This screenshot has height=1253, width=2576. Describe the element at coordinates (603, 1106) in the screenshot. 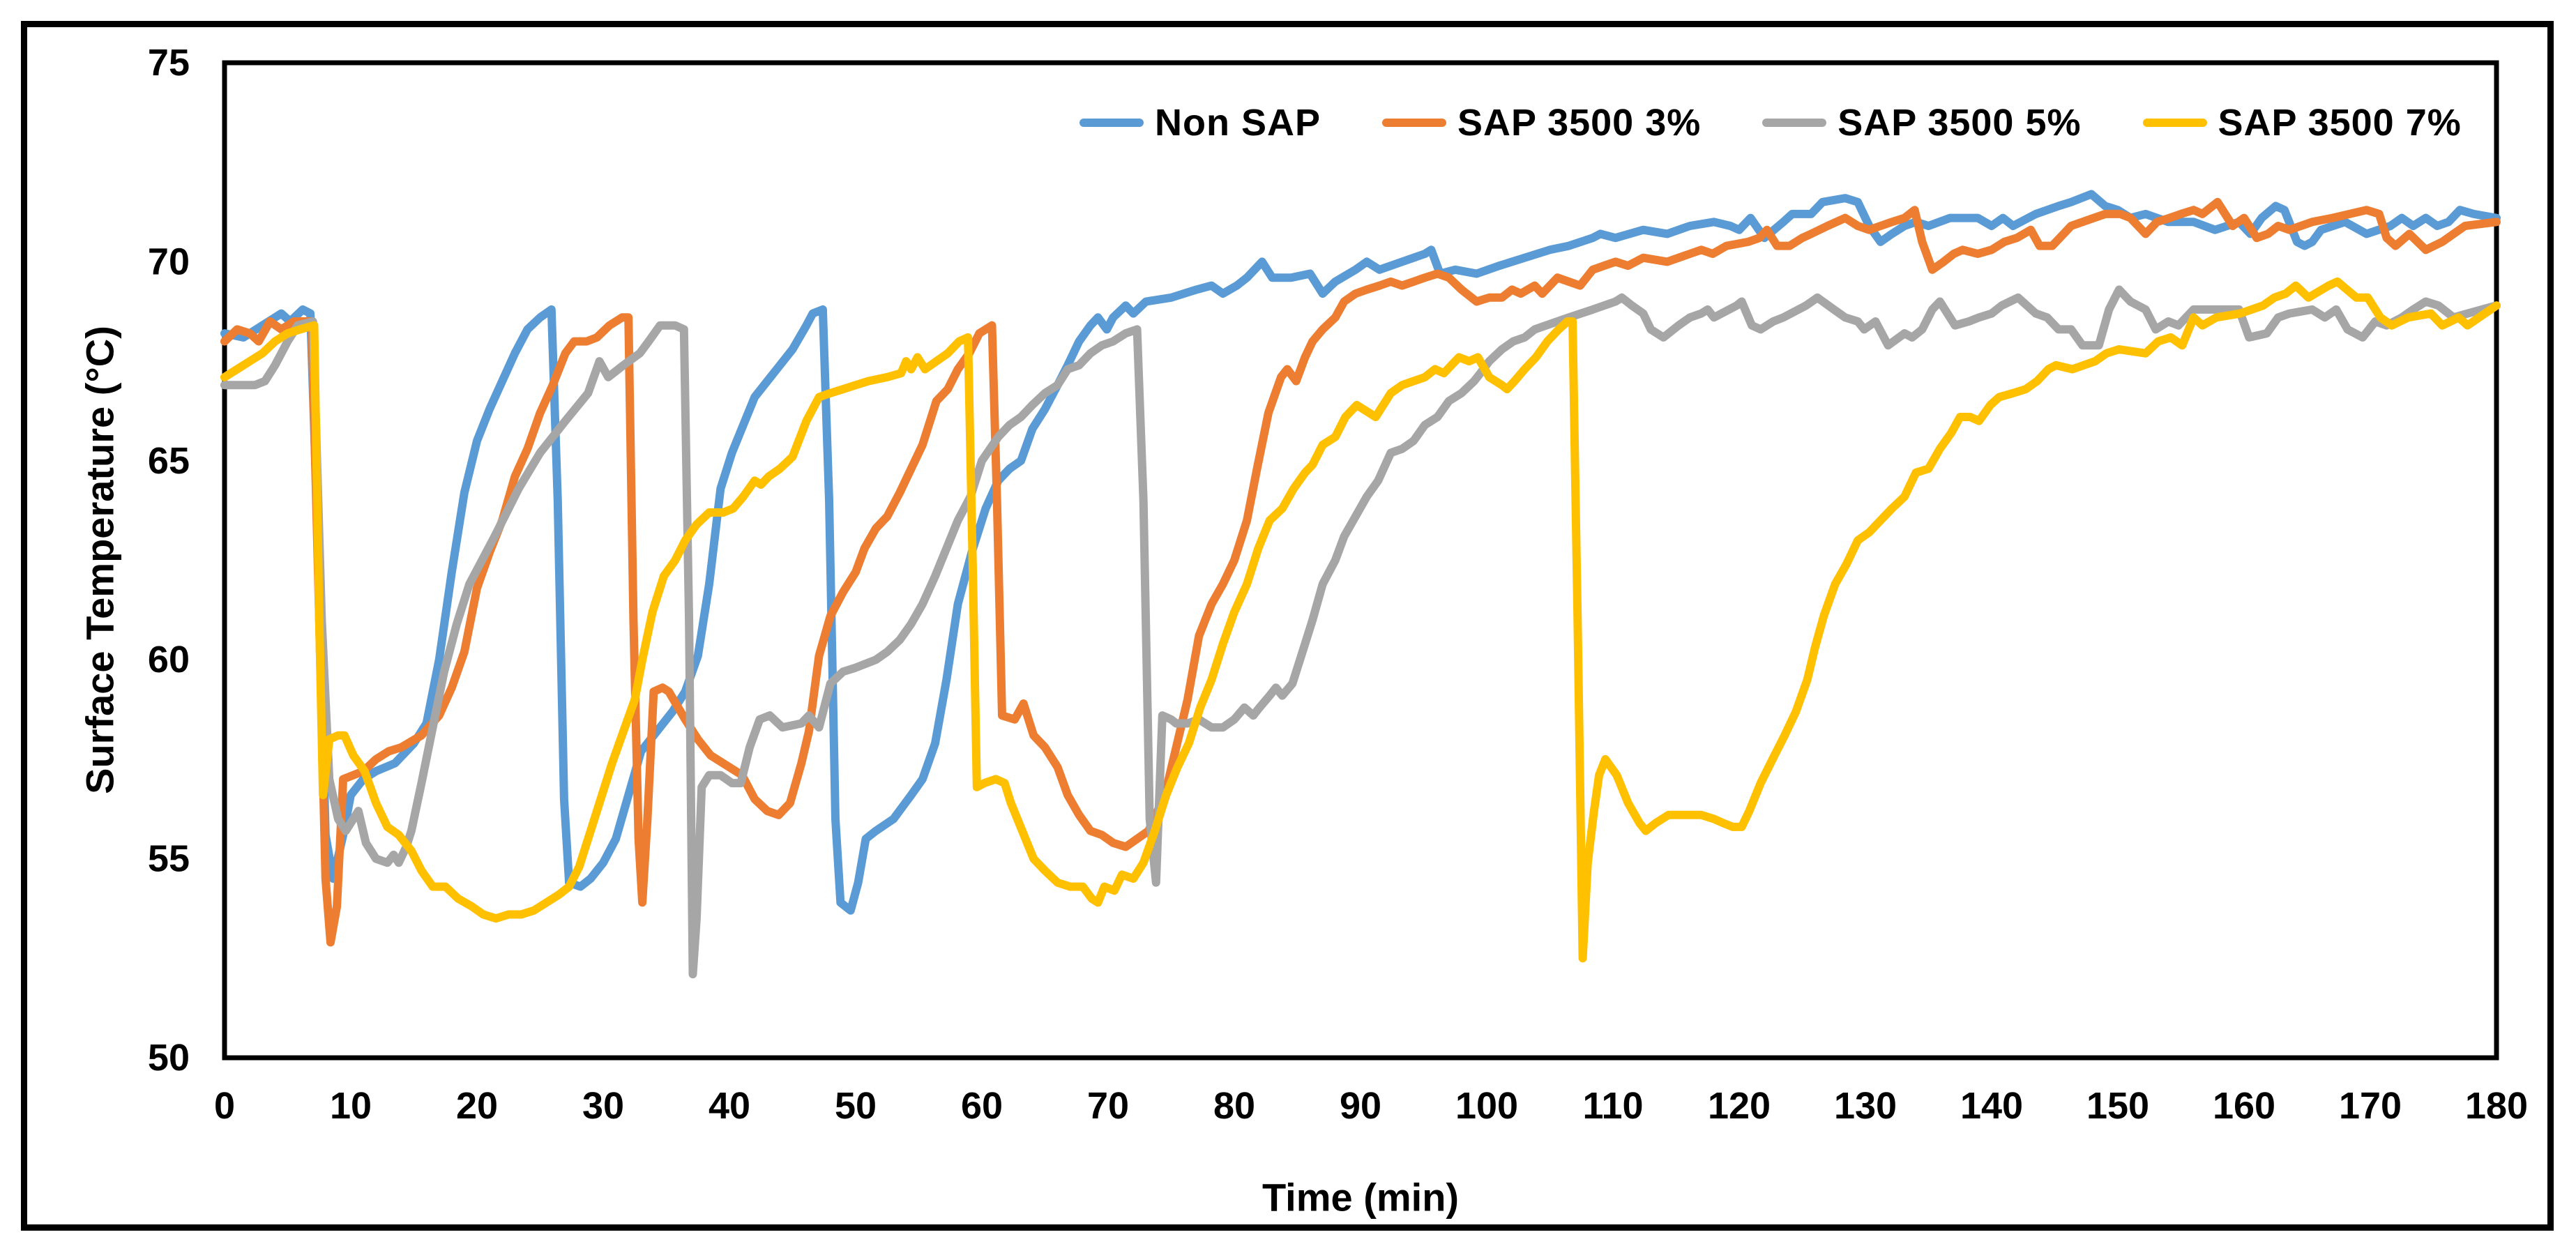

I see `x-tick-label: 30` at that location.